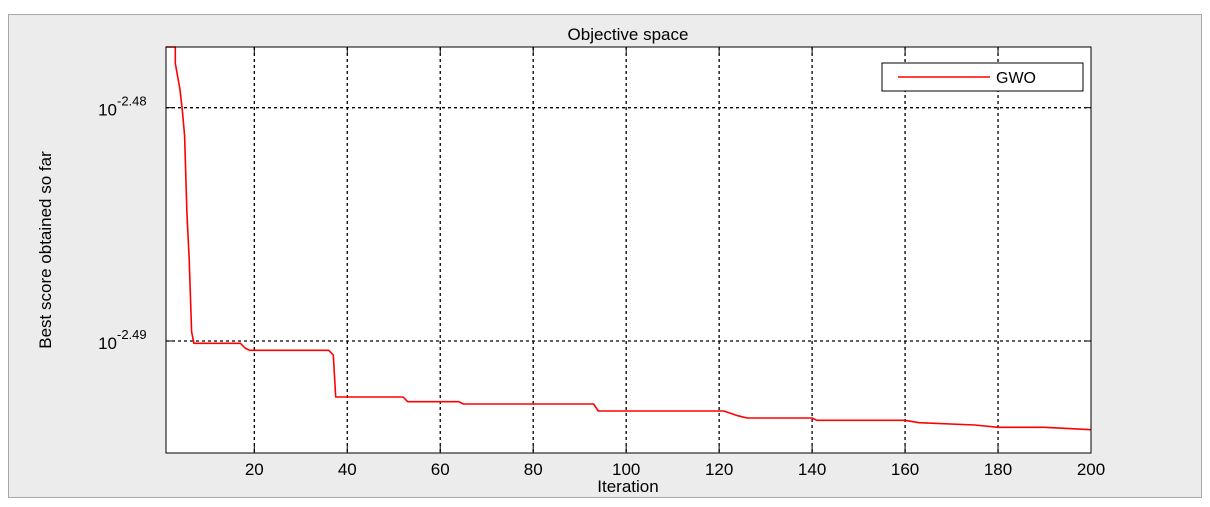  I want to click on x-tick-labels: 20 40 60 80 100 120 140 160 180 200, so click(675, 469).